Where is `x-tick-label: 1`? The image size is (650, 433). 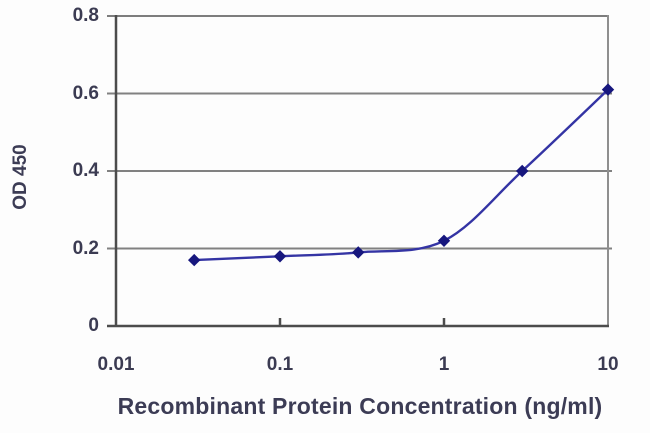 x-tick-label: 1 is located at coordinates (444, 364).